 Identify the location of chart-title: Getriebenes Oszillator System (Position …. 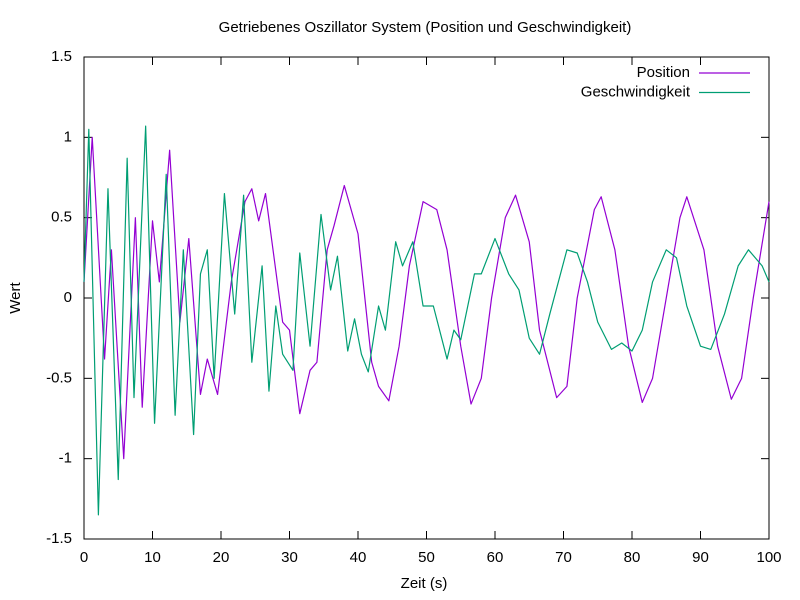
(425, 27).